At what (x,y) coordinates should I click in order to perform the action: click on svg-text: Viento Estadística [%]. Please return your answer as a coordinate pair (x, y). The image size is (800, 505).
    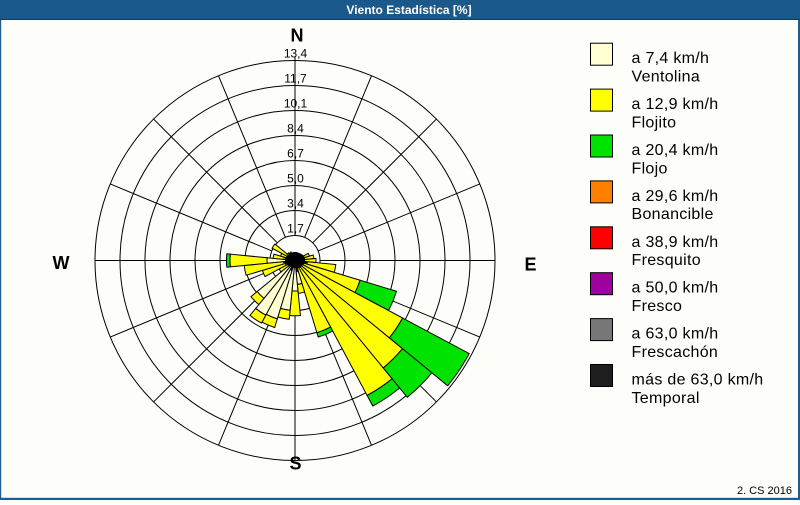
    Looking at the image, I should click on (408, 10).